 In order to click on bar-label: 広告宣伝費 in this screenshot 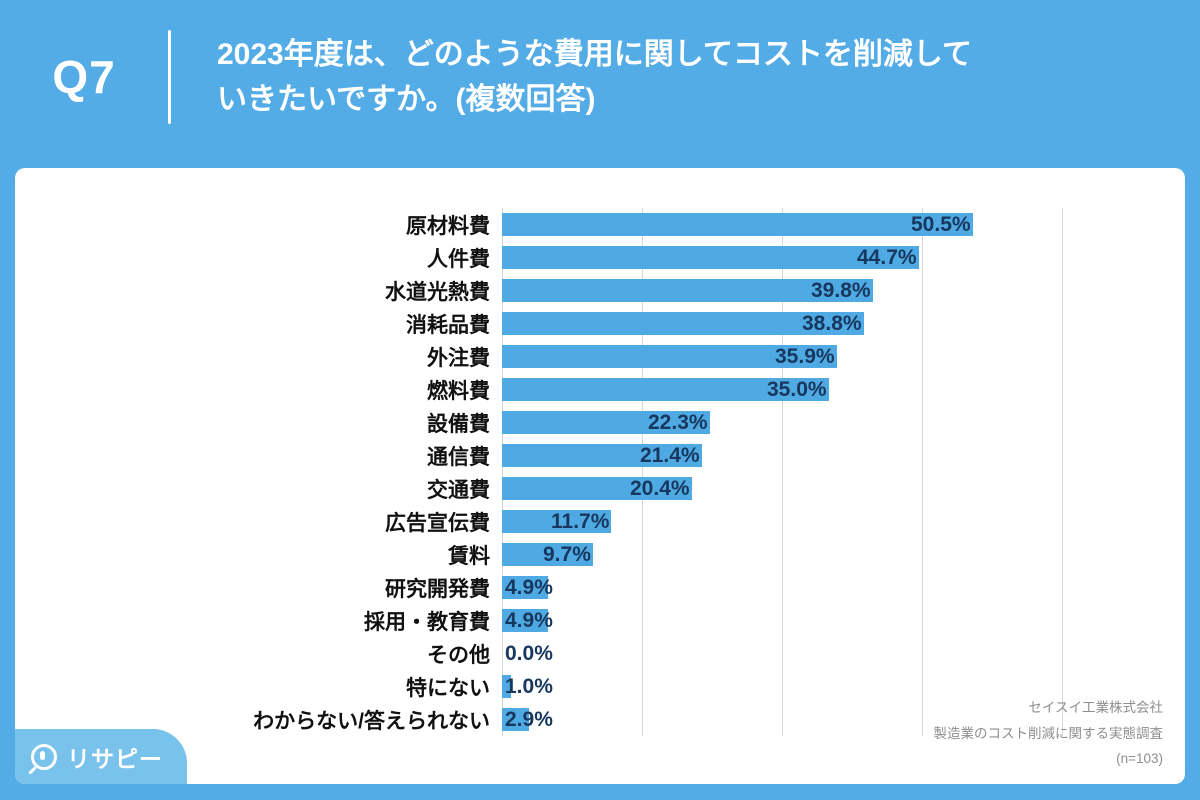, I will do `click(437, 523)`.